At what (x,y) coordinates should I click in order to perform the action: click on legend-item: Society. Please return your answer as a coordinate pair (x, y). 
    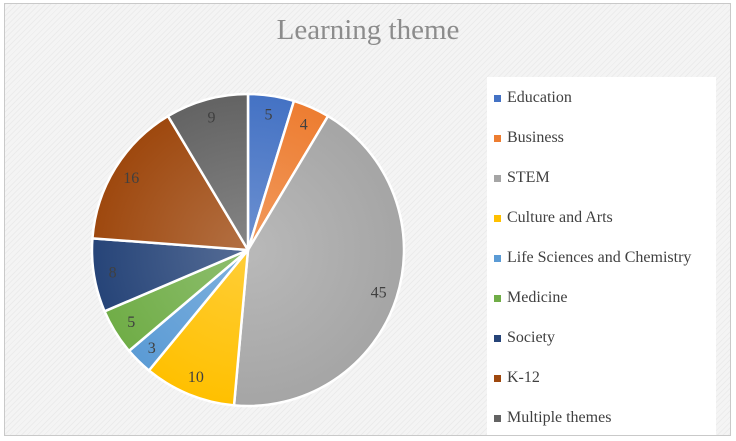
    Looking at the image, I should click on (524, 338).